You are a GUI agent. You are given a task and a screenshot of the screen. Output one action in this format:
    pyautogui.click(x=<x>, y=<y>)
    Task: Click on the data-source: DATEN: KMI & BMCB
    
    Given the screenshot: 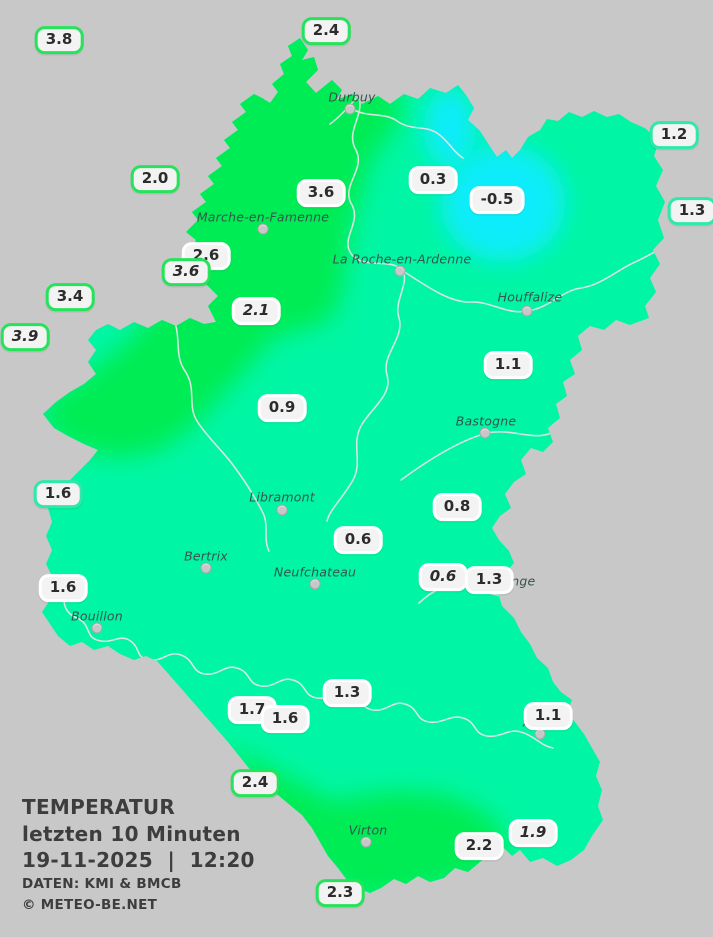 What is the action you would take?
    pyautogui.click(x=102, y=883)
    